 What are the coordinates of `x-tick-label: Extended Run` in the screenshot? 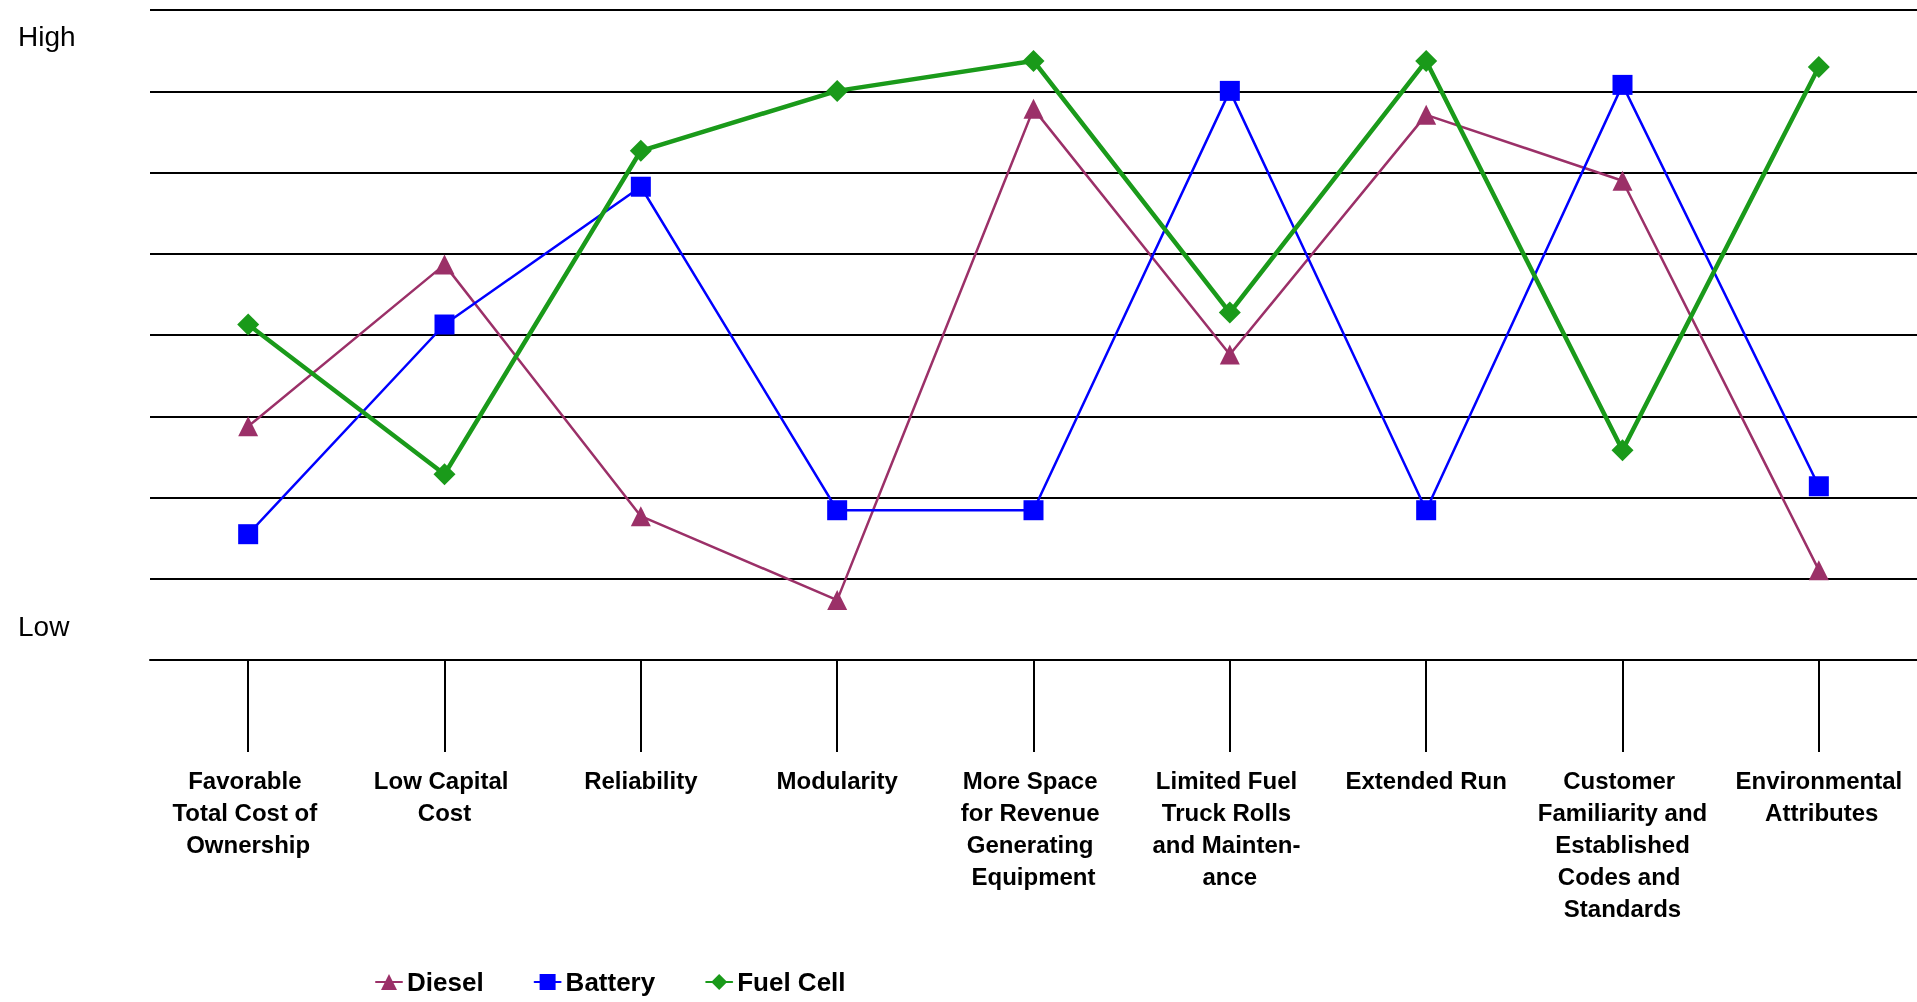 It's located at (1426, 780).